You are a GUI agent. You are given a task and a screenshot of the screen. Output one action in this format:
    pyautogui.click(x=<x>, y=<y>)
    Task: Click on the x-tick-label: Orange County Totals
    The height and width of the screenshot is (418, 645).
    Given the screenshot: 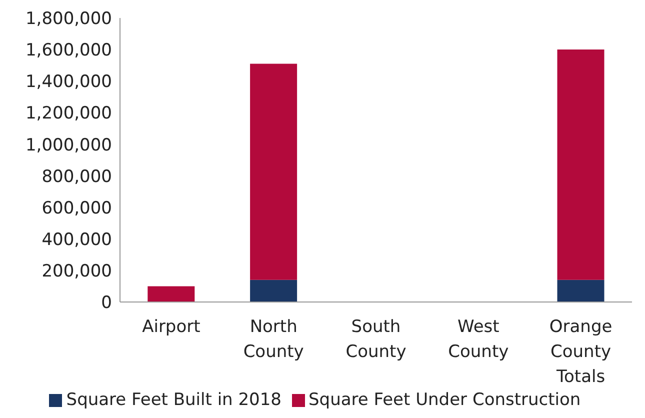 What is the action you would take?
    pyautogui.click(x=580, y=352)
    